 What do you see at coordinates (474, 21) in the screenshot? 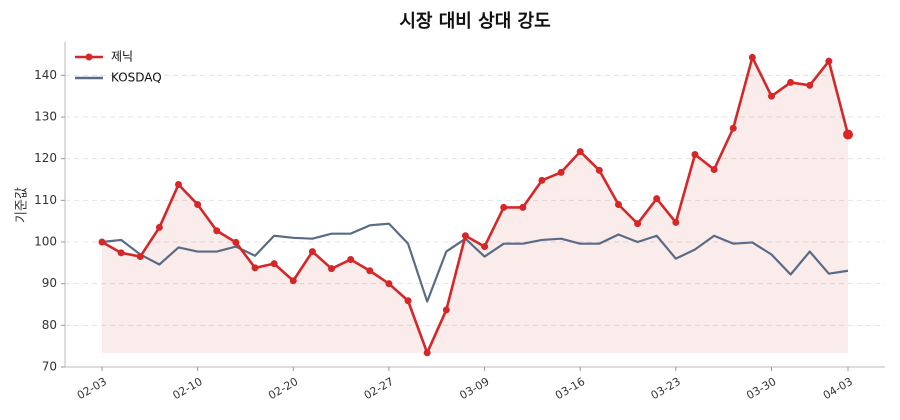
I see `chart-title: 시장 대비 상대 강도` at bounding box center [474, 21].